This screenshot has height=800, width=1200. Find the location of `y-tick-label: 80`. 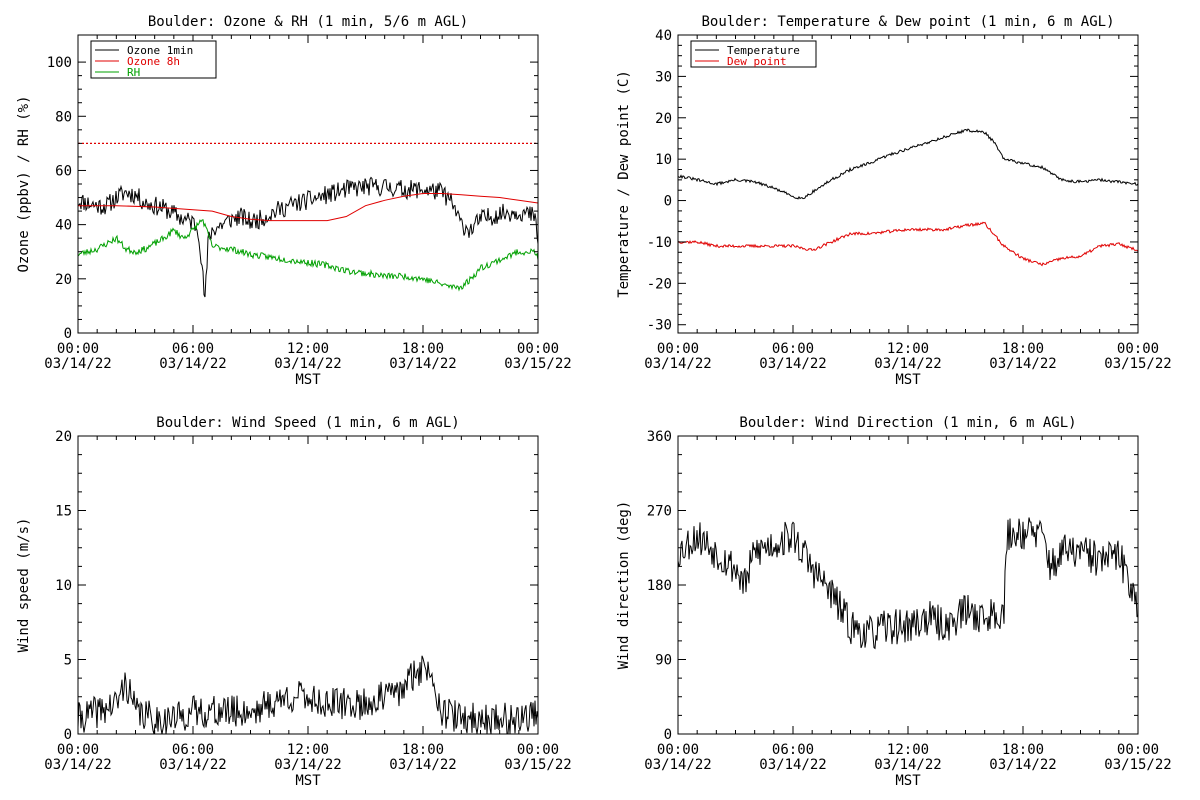

y-tick-label: 80 is located at coordinates (63, 117).